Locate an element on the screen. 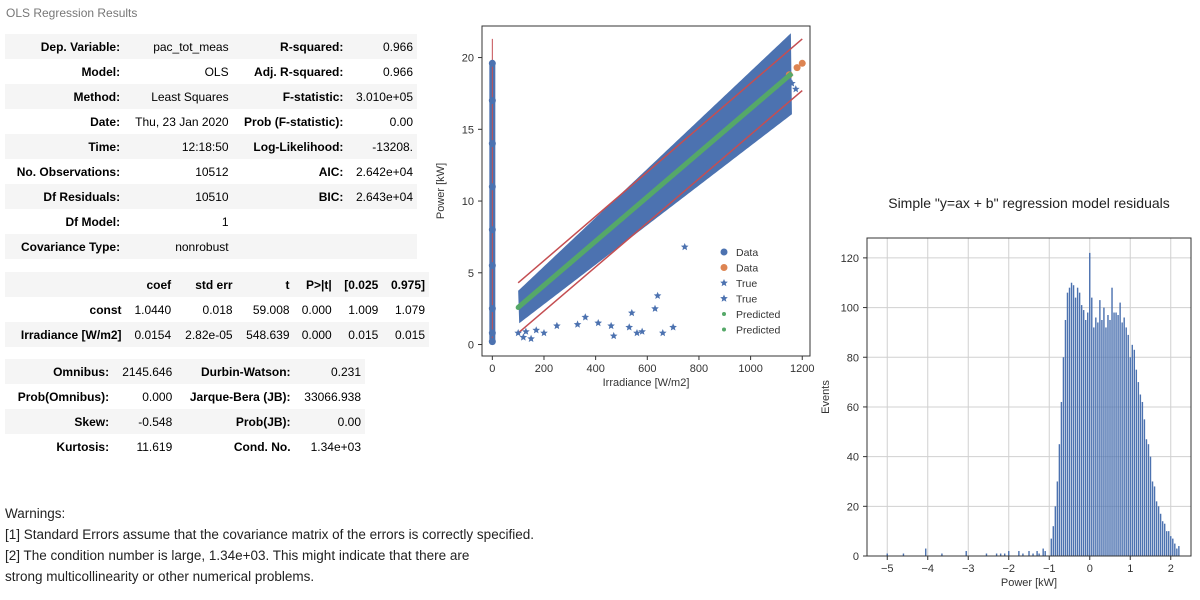 The width and height of the screenshot is (1200, 600). x-tick-label: 1000 is located at coordinates (750, 369).